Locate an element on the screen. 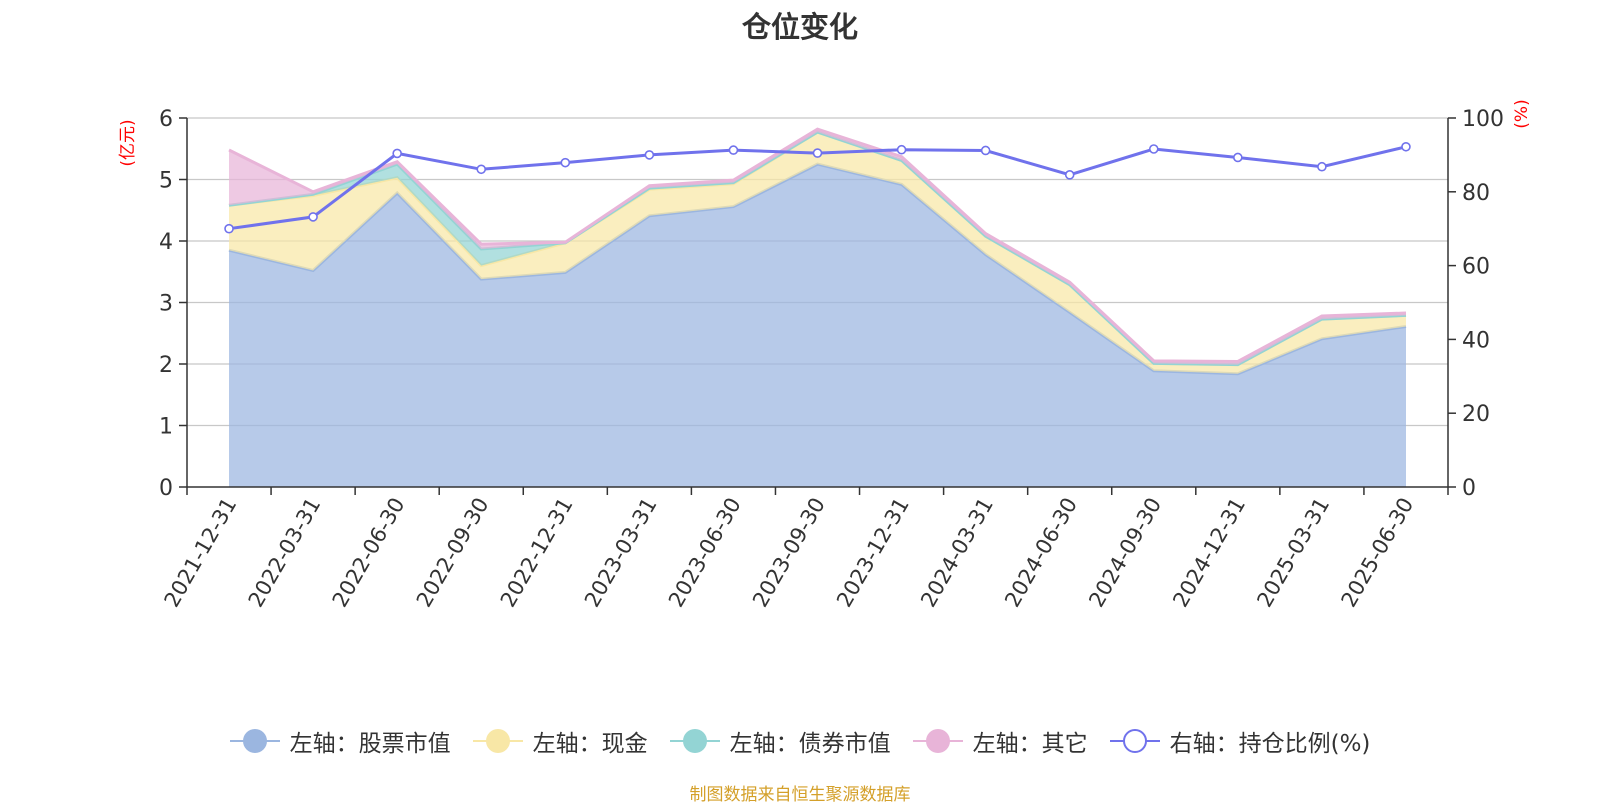 The height and width of the screenshot is (805, 1600). right-axis-tick-label: 0 is located at coordinates (1469, 488).